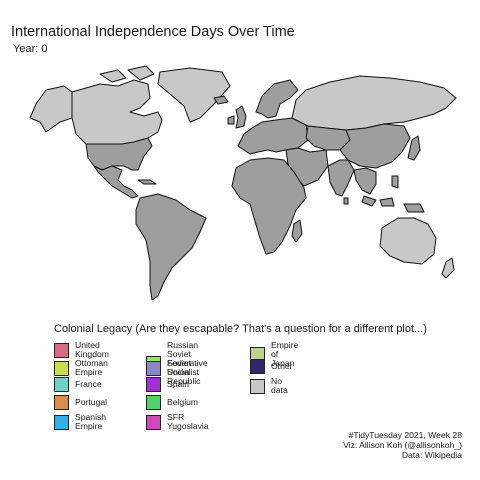 This screenshot has width=480, height=480. I want to click on japan, so click(414, 148).